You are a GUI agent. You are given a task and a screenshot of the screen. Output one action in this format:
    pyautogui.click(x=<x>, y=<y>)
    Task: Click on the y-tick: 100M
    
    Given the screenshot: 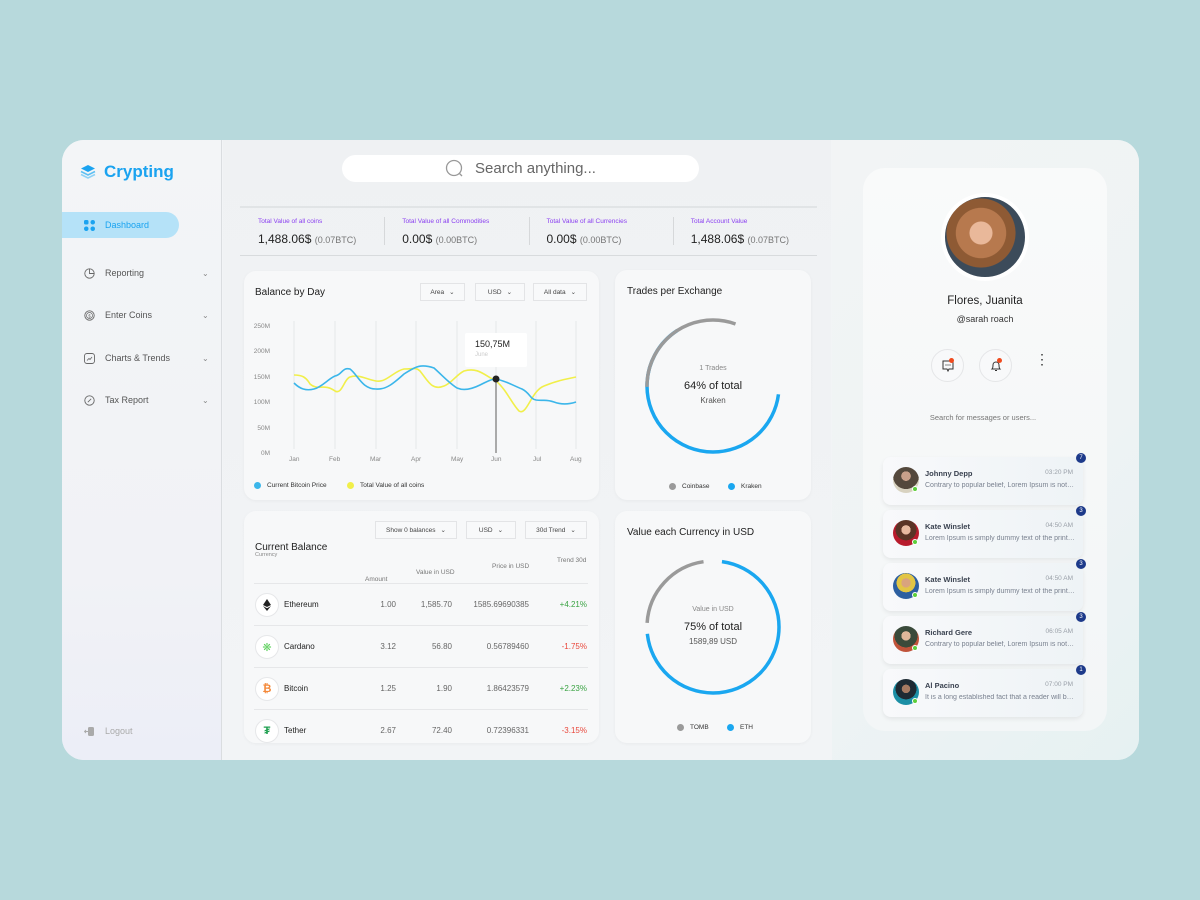 What is the action you would take?
    pyautogui.click(x=261, y=402)
    